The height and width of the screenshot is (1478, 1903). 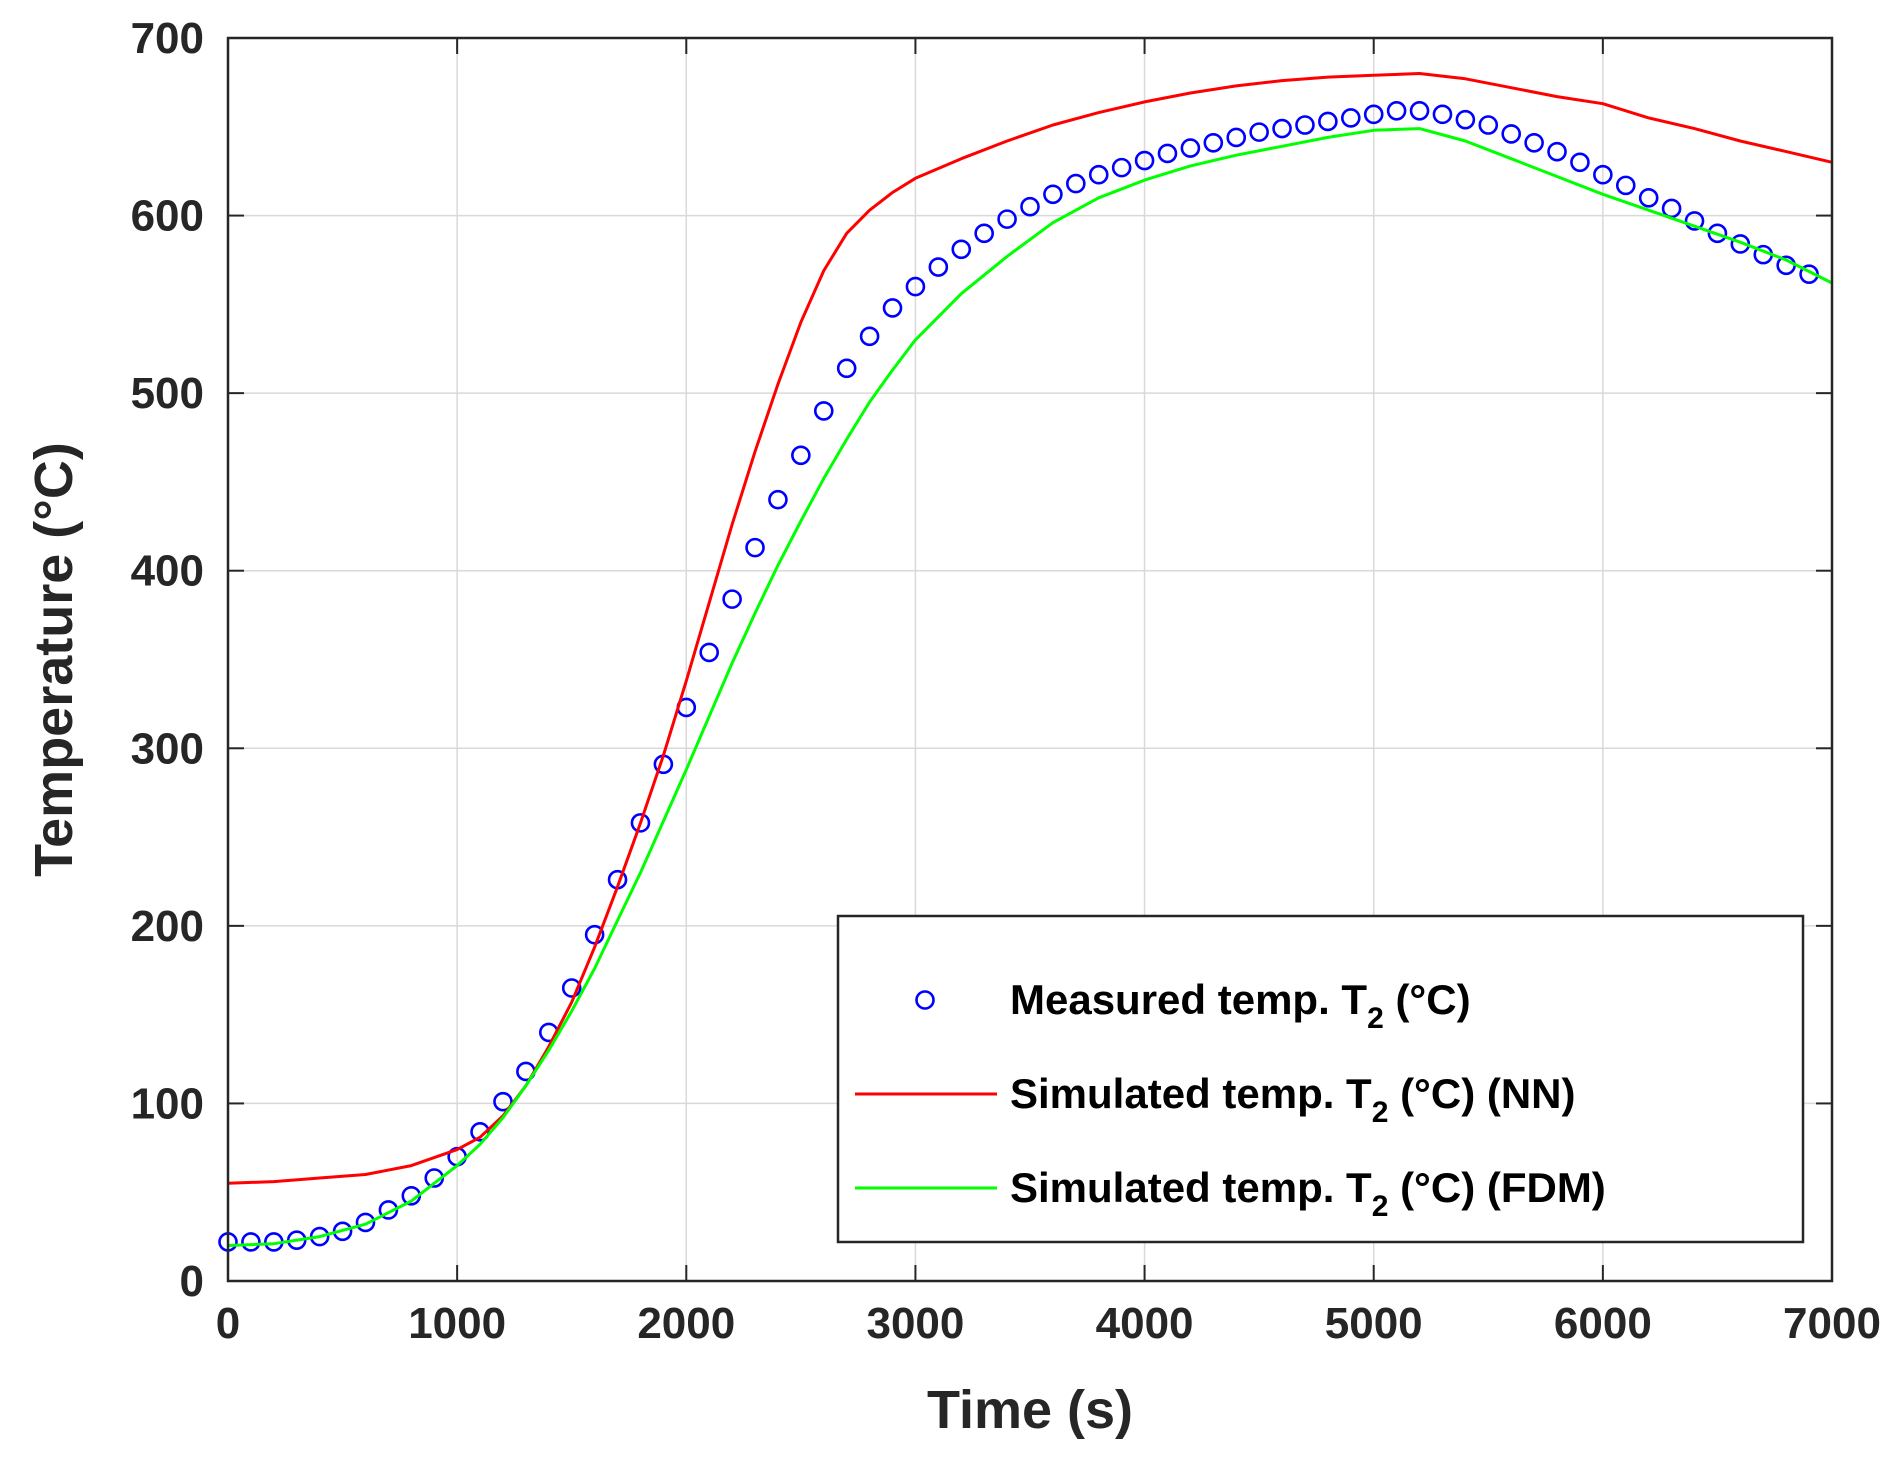 What do you see at coordinates (192, 1281) in the screenshot?
I see `y-tick-label: 0` at bounding box center [192, 1281].